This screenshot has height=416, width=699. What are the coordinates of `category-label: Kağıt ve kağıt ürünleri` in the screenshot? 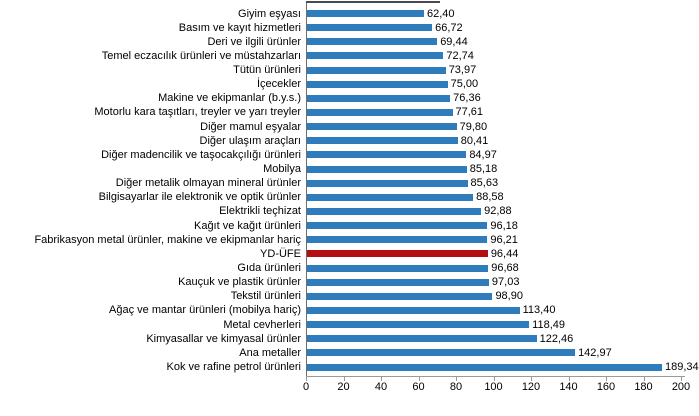 It's located at (247, 225).